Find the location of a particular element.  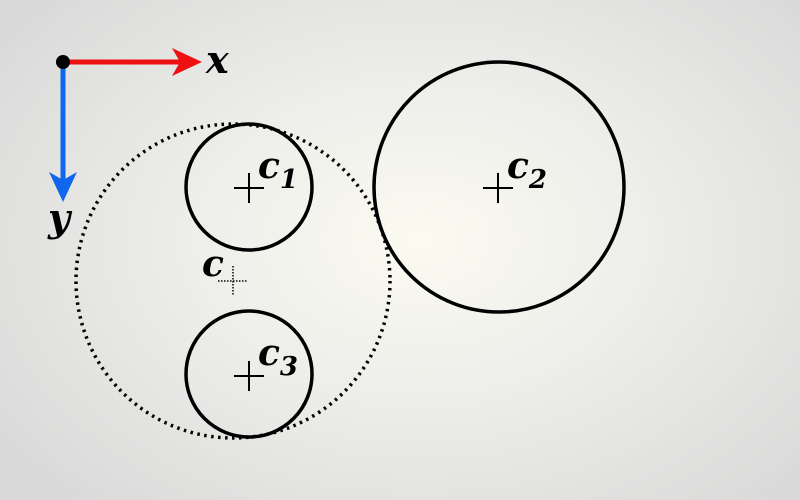

axes-origin-dot is located at coordinates (63, 62).